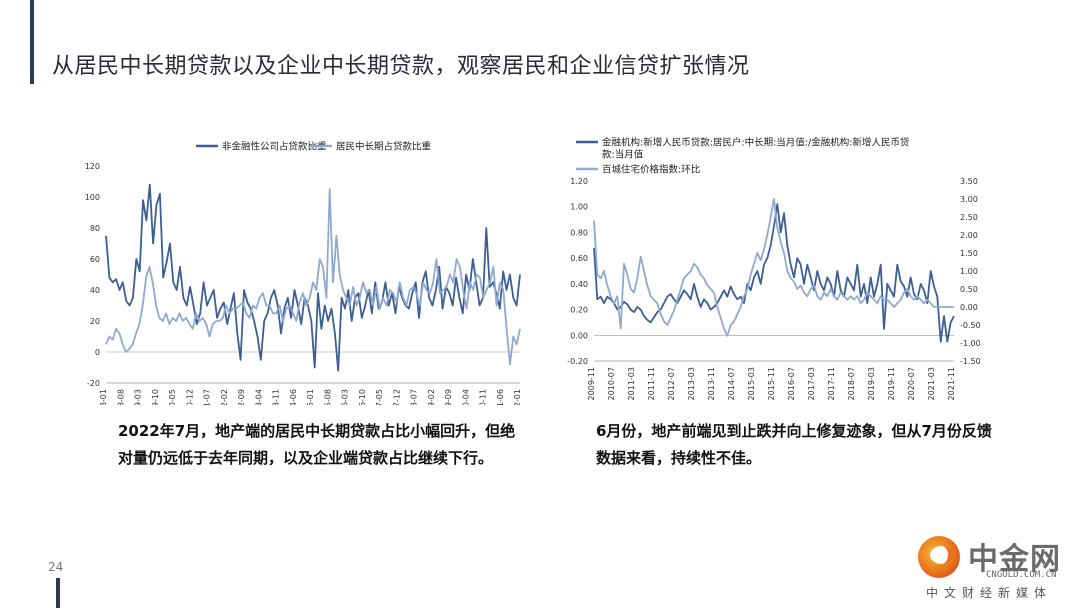 The height and width of the screenshot is (608, 1080). I want to click on x-tick-label: 2019-09, so click(448, 397).